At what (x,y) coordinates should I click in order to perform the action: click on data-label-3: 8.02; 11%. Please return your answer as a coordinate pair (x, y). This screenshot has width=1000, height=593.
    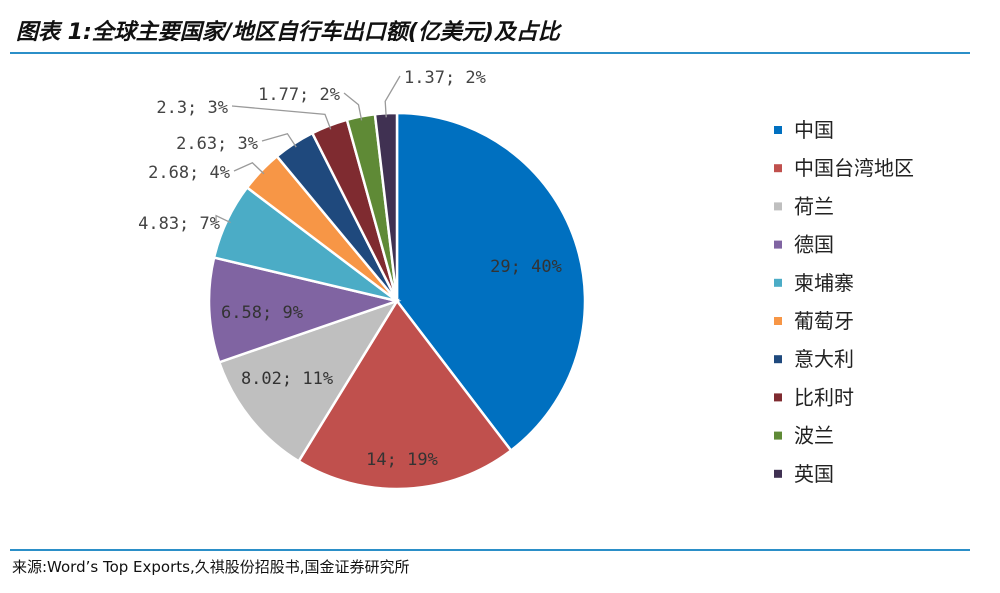
    Looking at the image, I should click on (287, 379).